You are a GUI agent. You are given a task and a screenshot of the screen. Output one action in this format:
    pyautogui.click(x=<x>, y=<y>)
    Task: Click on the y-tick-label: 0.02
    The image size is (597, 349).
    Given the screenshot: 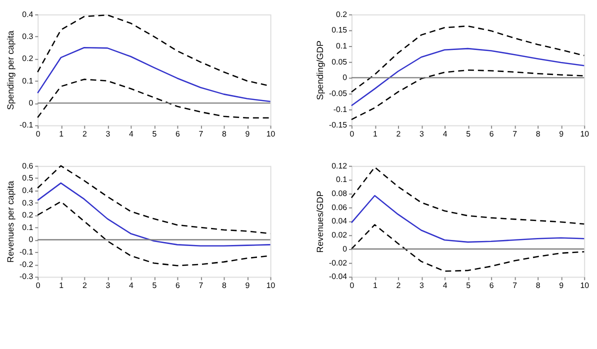 What is the action you would take?
    pyautogui.click(x=340, y=235)
    